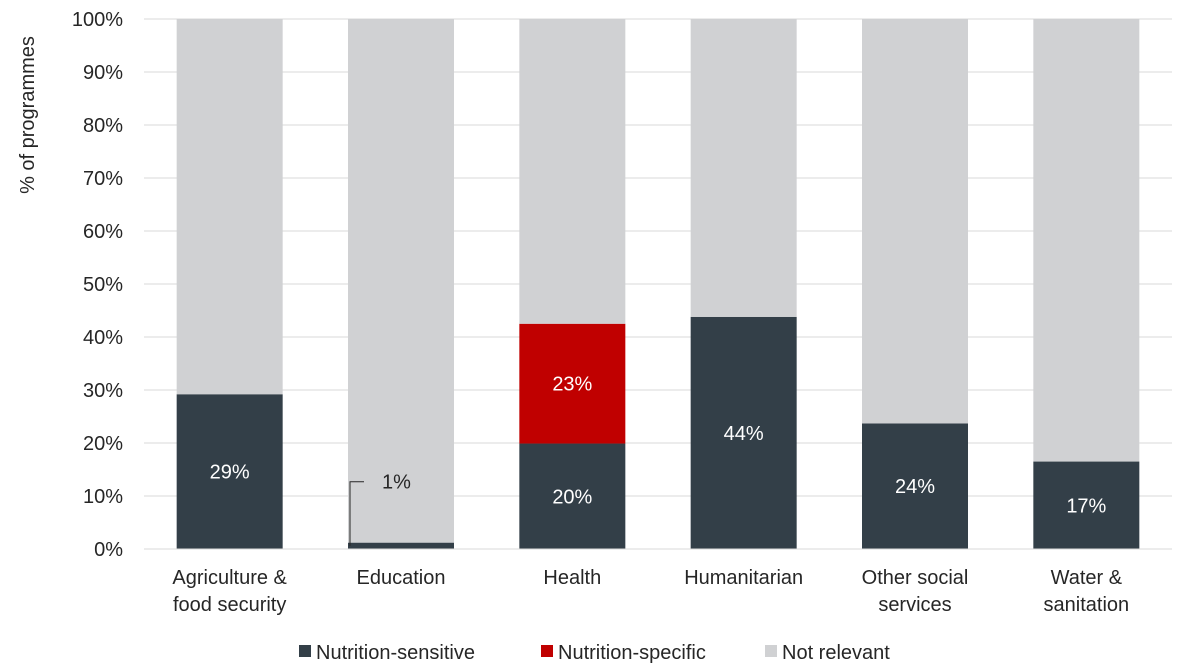 Image resolution: width=1200 pixels, height=671 pixels. Describe the element at coordinates (229, 578) in the screenshot. I see `x-category-label: Agriculture &` at that location.